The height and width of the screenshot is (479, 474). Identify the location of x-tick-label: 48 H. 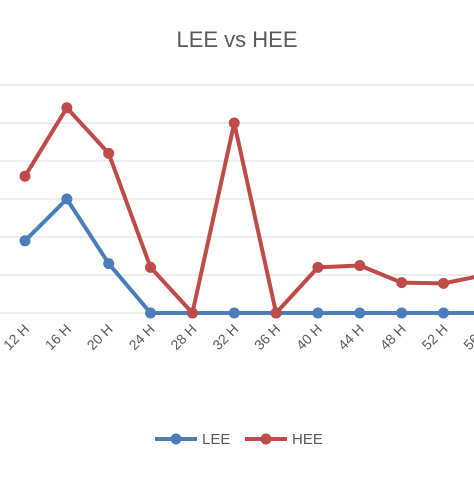
(393, 337).